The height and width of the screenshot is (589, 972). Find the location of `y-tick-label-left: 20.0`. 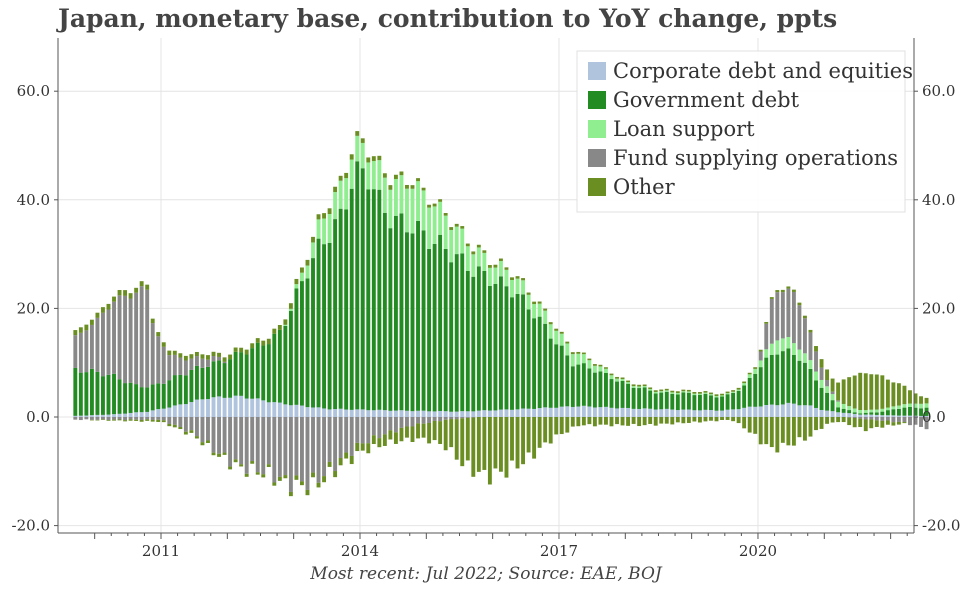

y-tick-label-left: 20.0 is located at coordinates (33, 308).